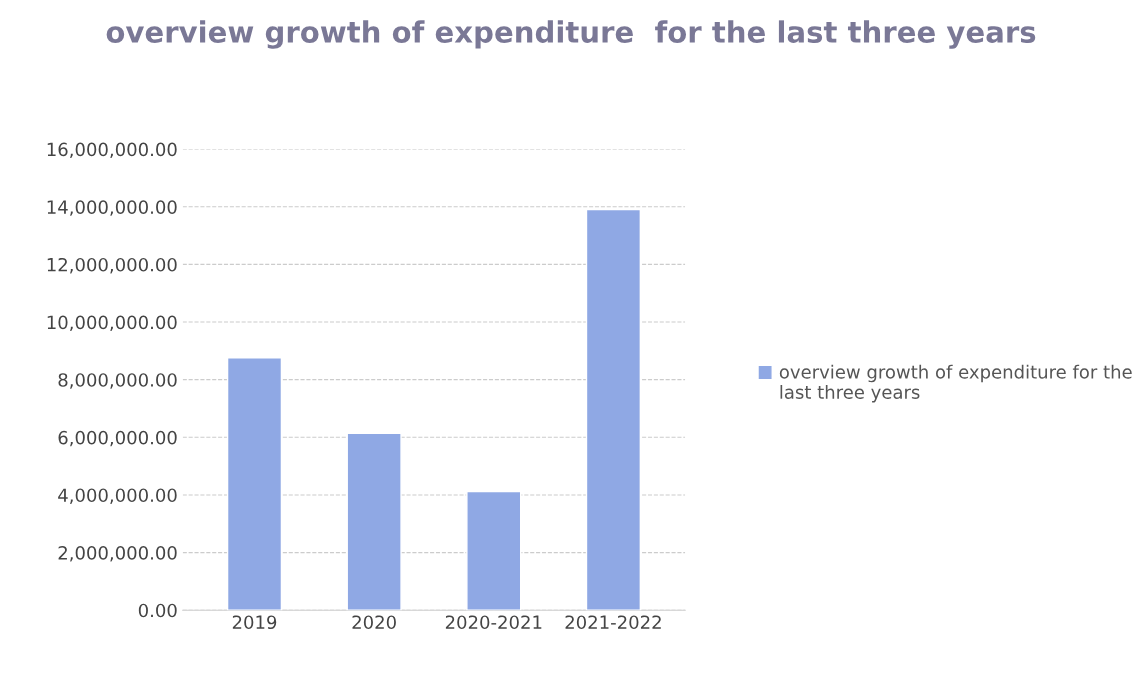 This screenshot has height=678, width=1142. Describe the element at coordinates (374, 622) in the screenshot. I see `x-tick-label: 2020` at that location.